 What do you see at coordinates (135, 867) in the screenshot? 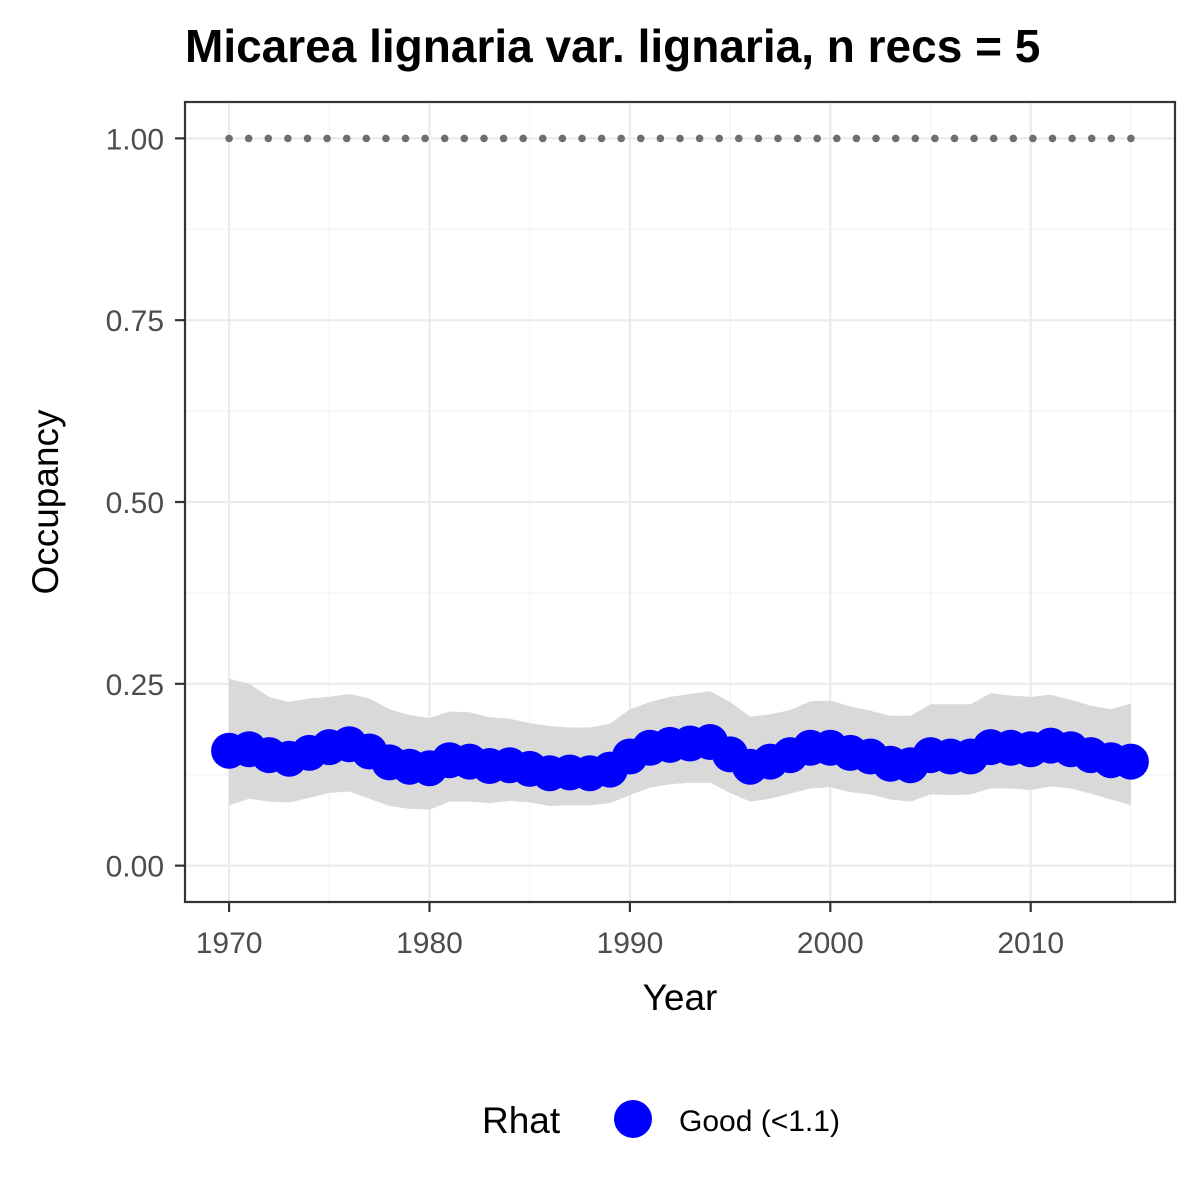
I see `y-tick-label: 0.00` at bounding box center [135, 867].